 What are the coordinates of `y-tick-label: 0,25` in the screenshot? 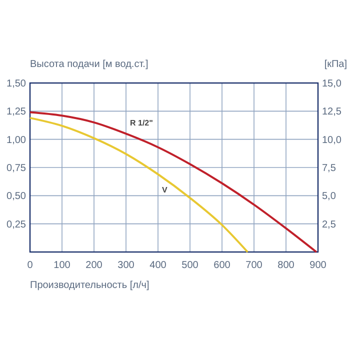 It's located at (16, 224).